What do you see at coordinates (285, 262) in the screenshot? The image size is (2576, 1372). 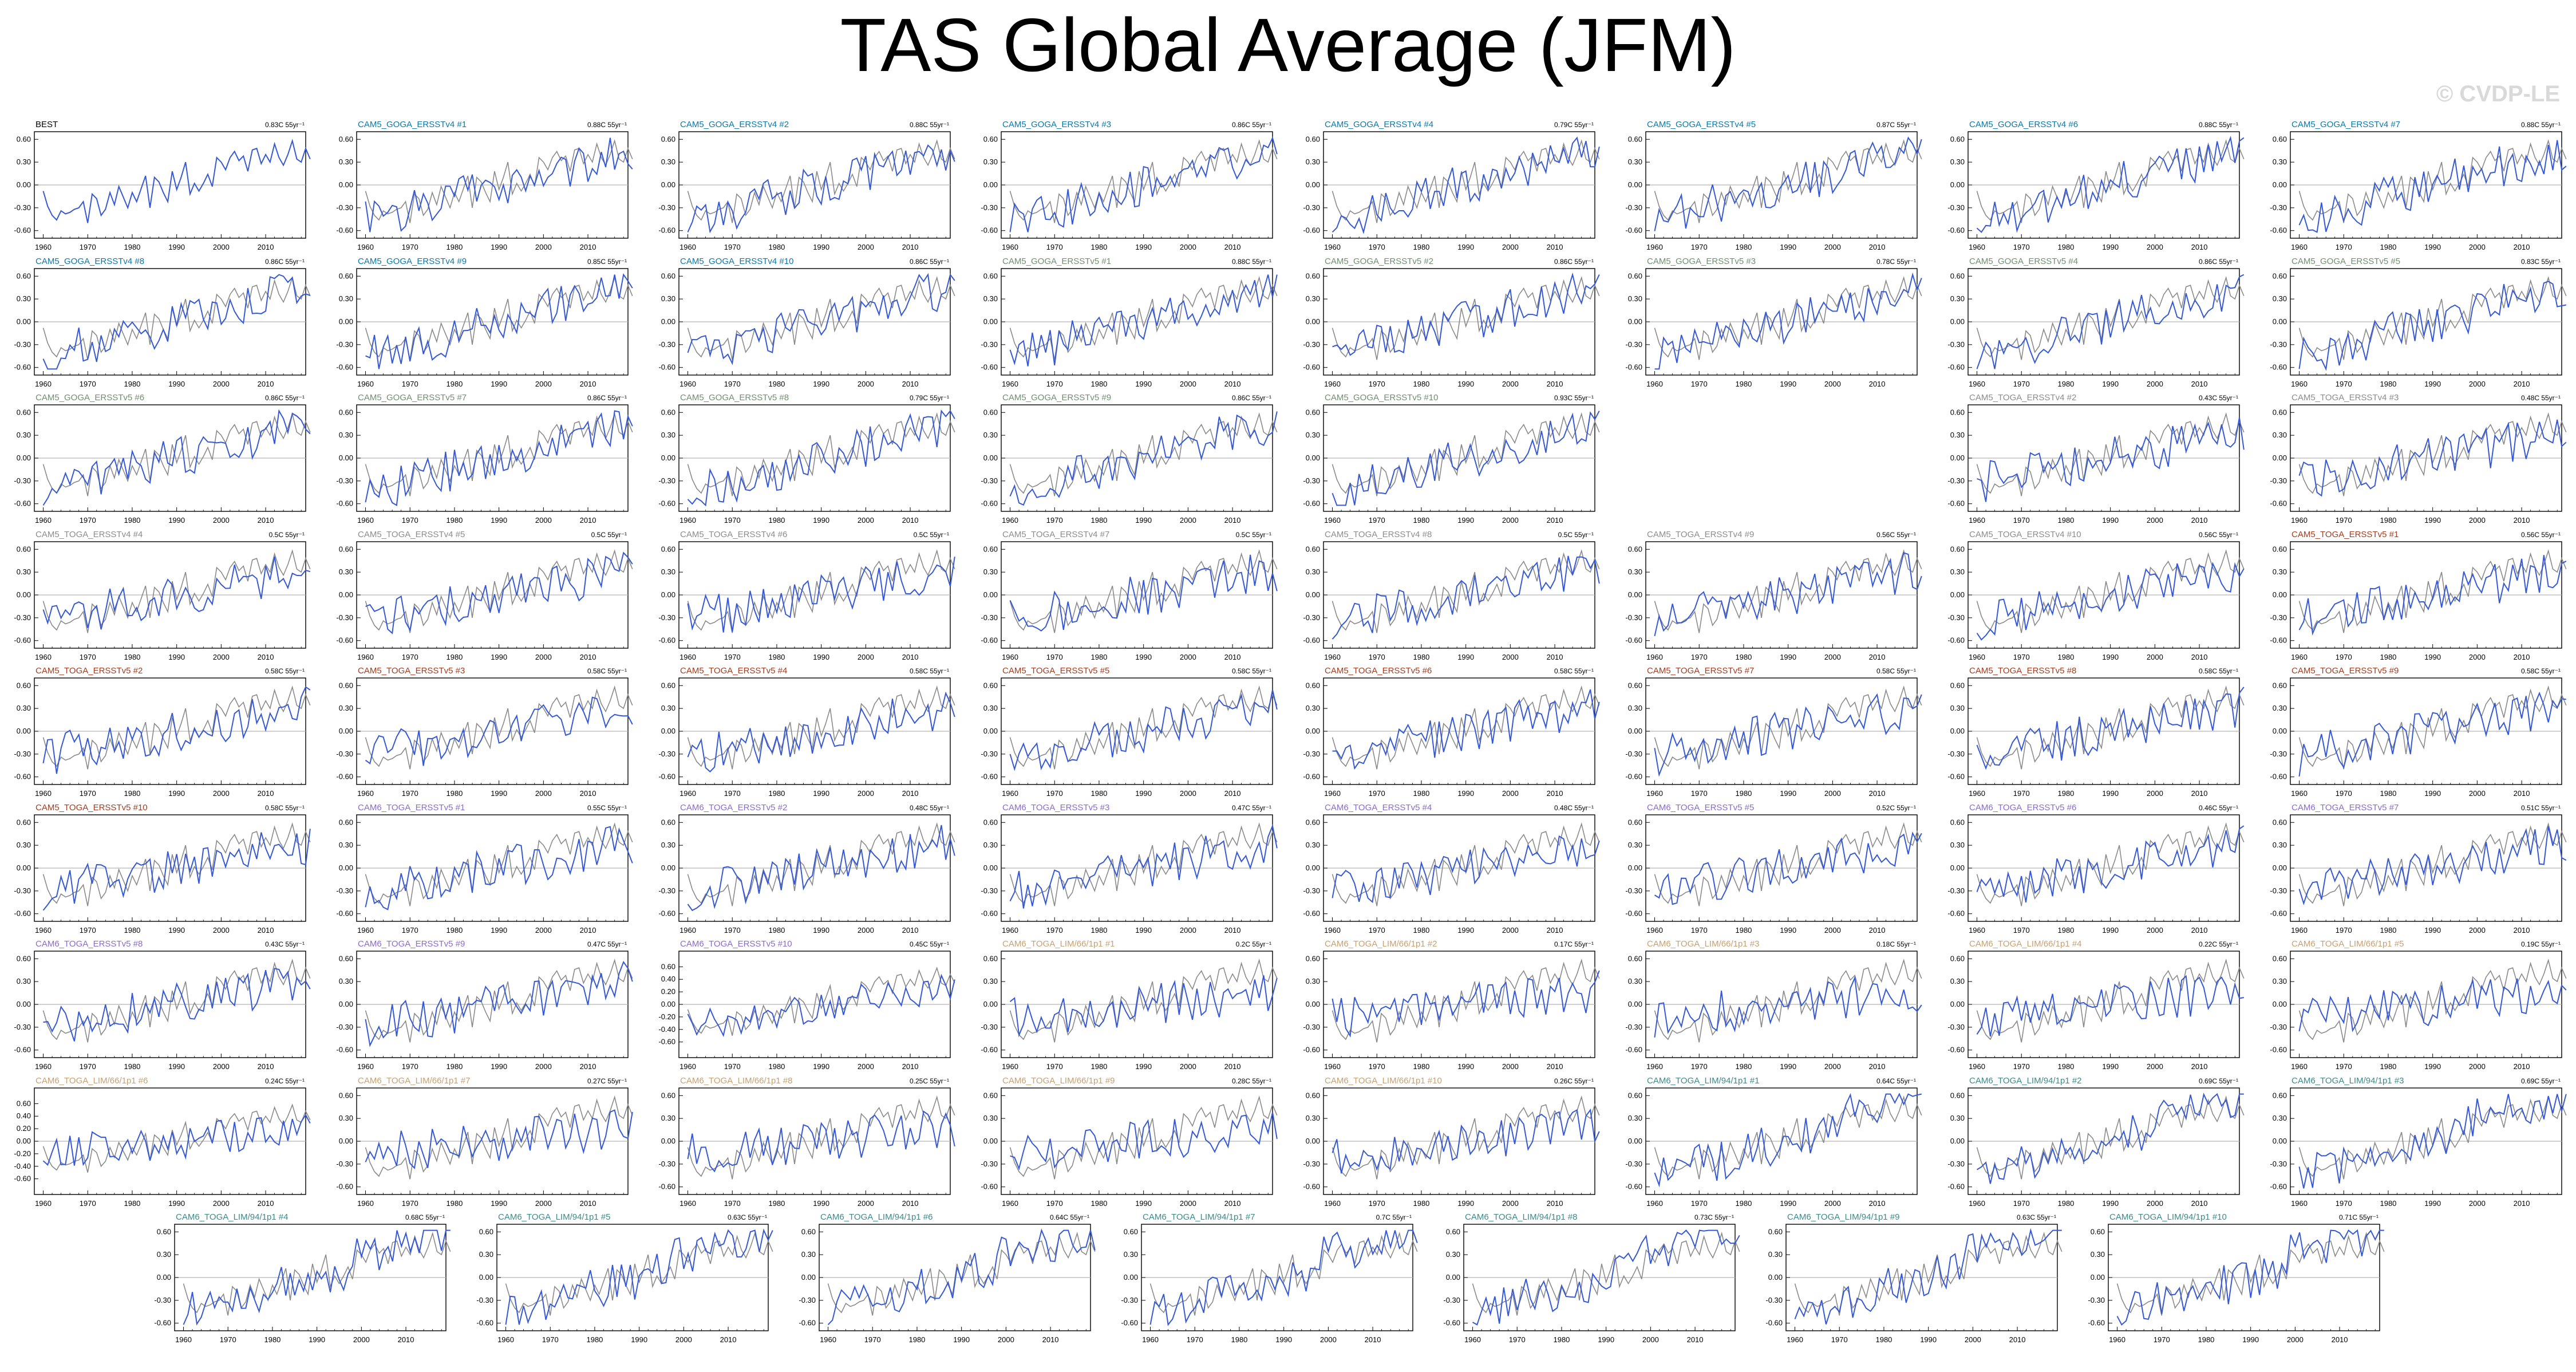 I see `panel-trend-label: 0.86C 55yr⁻¹` at bounding box center [285, 262].